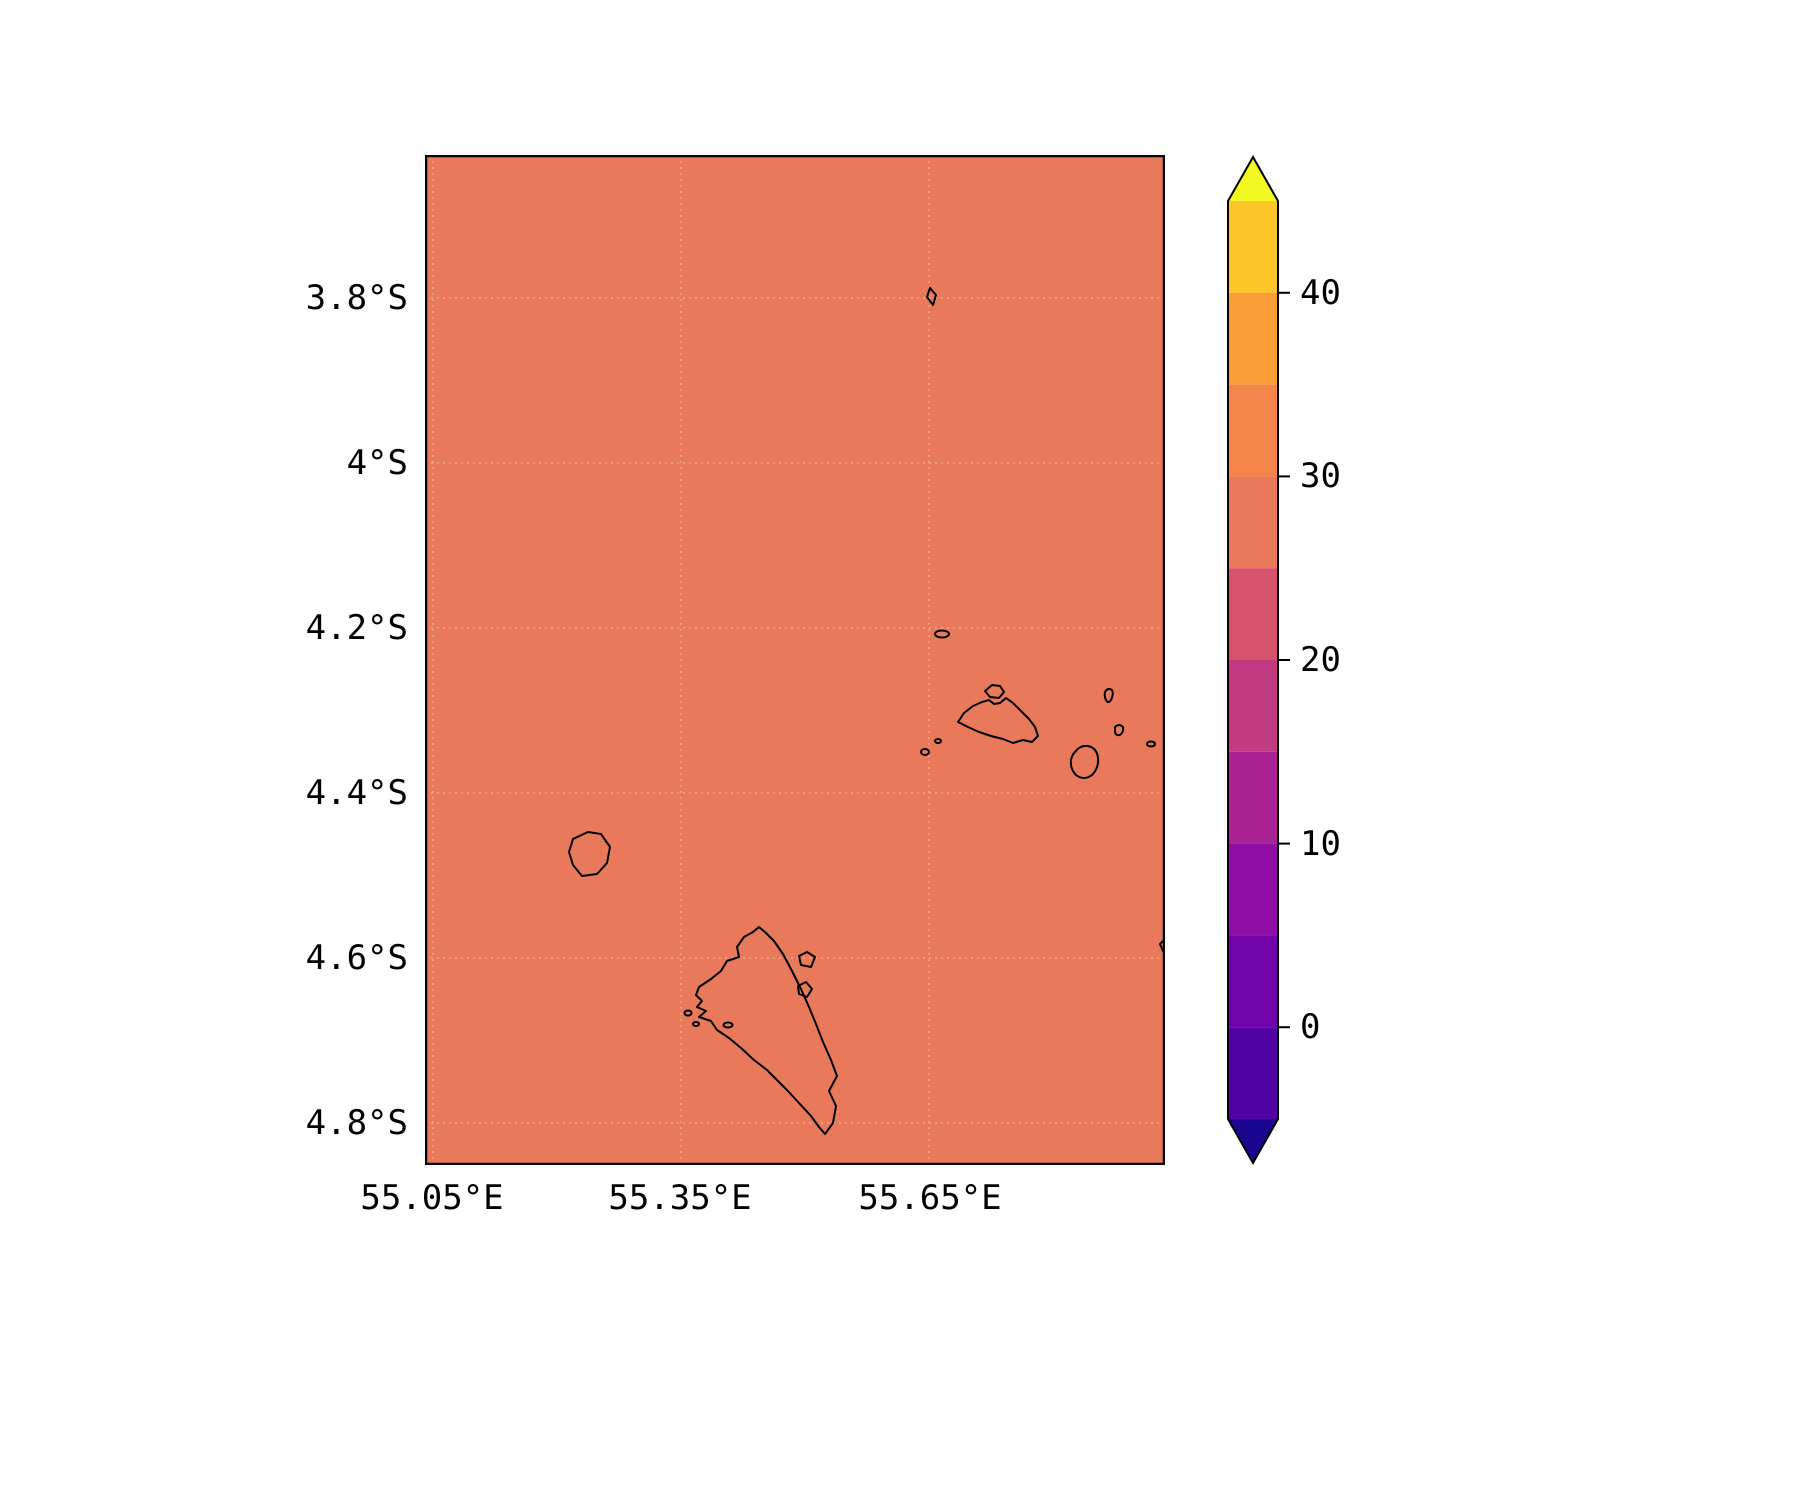 The image size is (1800, 1500). What do you see at coordinates (1284, 660) in the screenshot?
I see `colorbar-tick-marks` at bounding box center [1284, 660].